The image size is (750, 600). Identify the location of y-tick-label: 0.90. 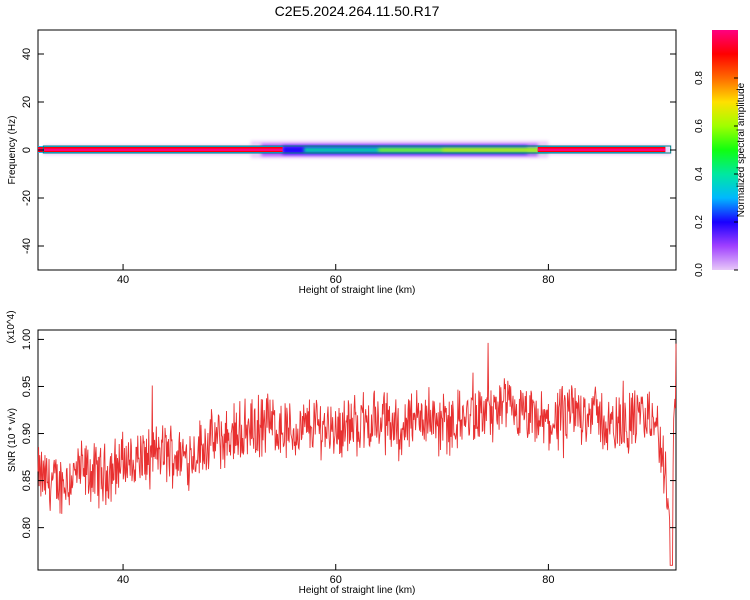
(27, 433).